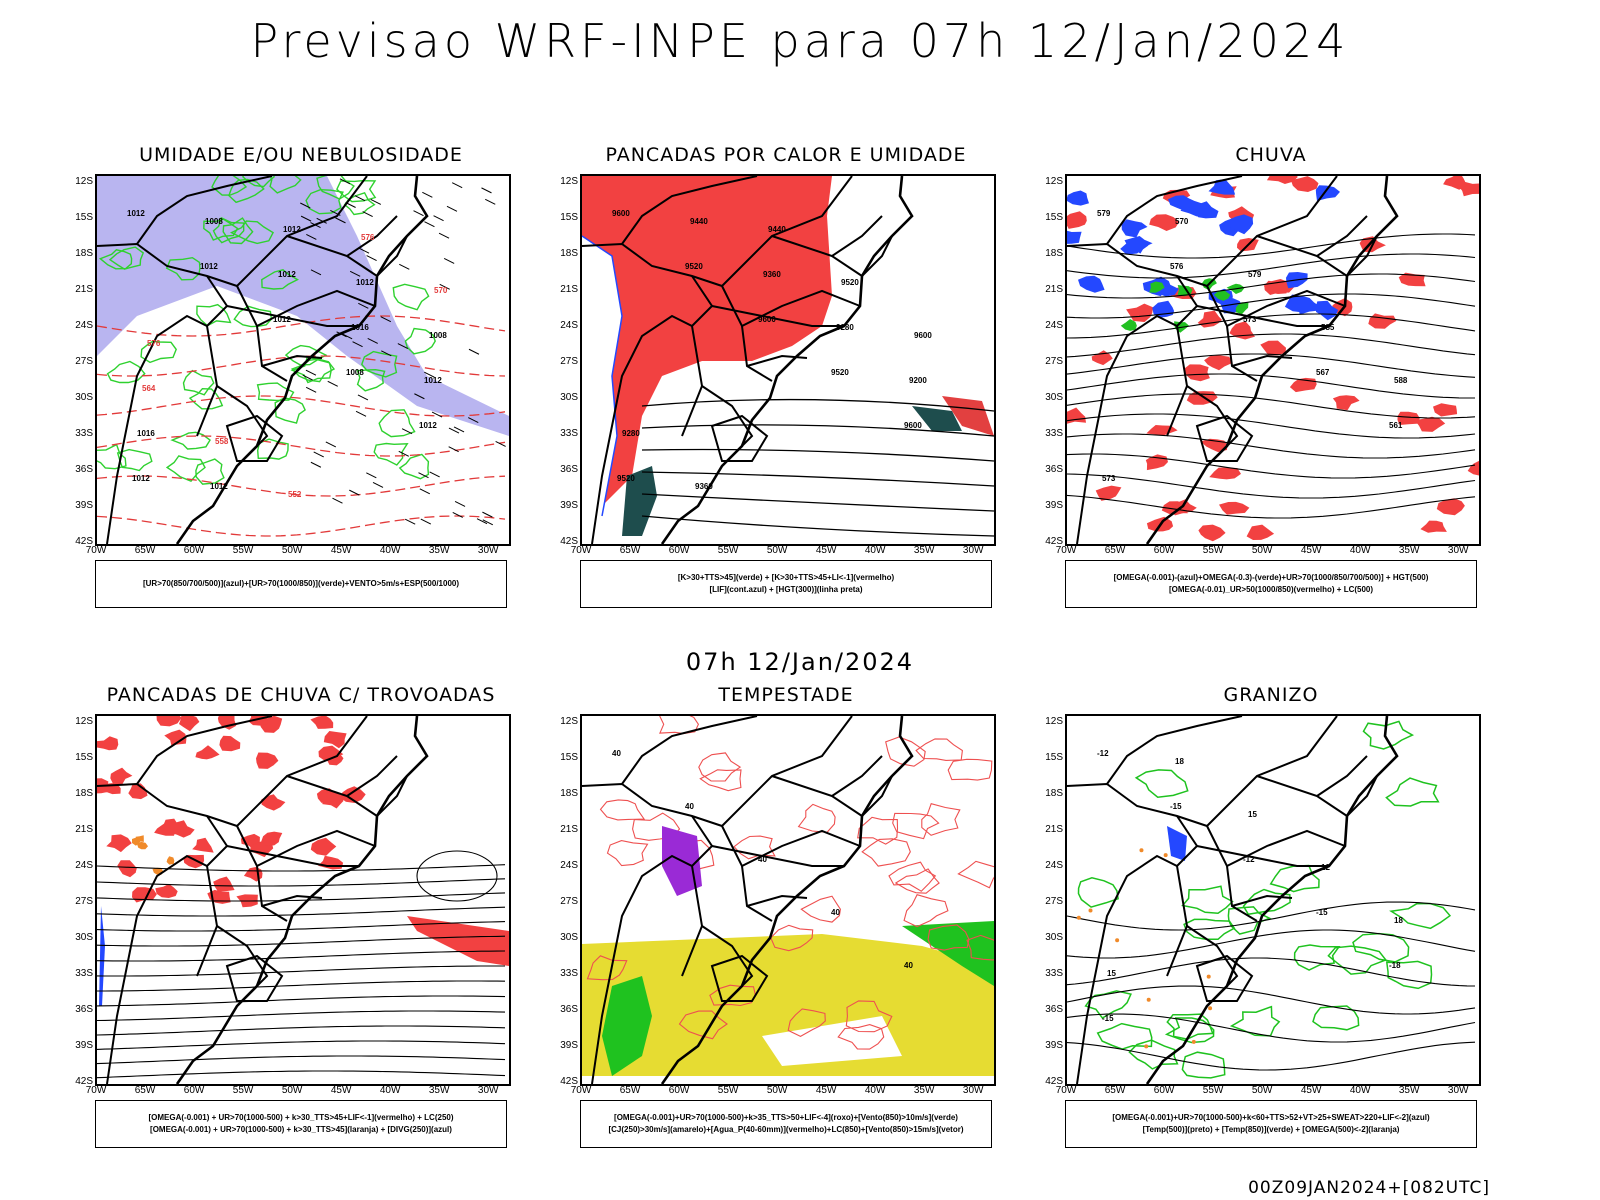 The height and width of the screenshot is (1200, 1600). Describe the element at coordinates (1252, 814) in the screenshot. I see `contour-label: 15` at that location.